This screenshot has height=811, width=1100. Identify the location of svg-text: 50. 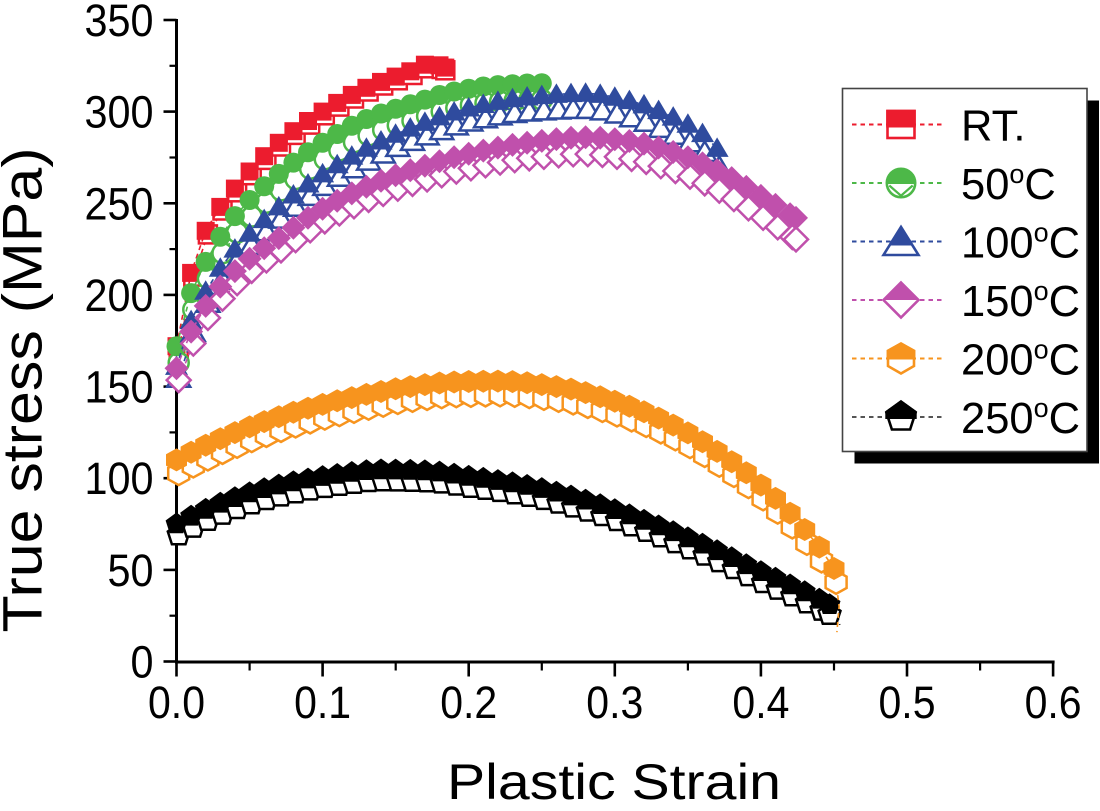
(131, 570).